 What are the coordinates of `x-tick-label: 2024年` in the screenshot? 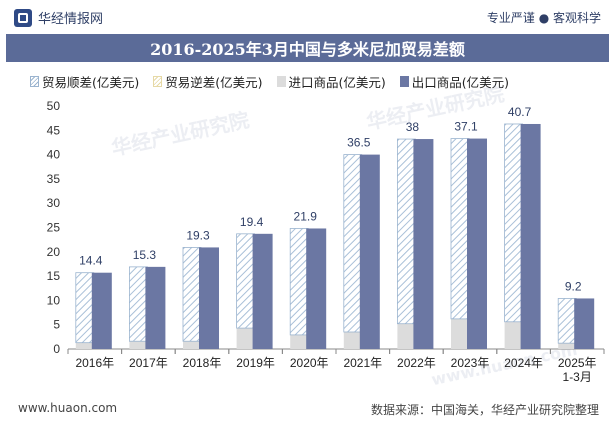 It's located at (523, 363).